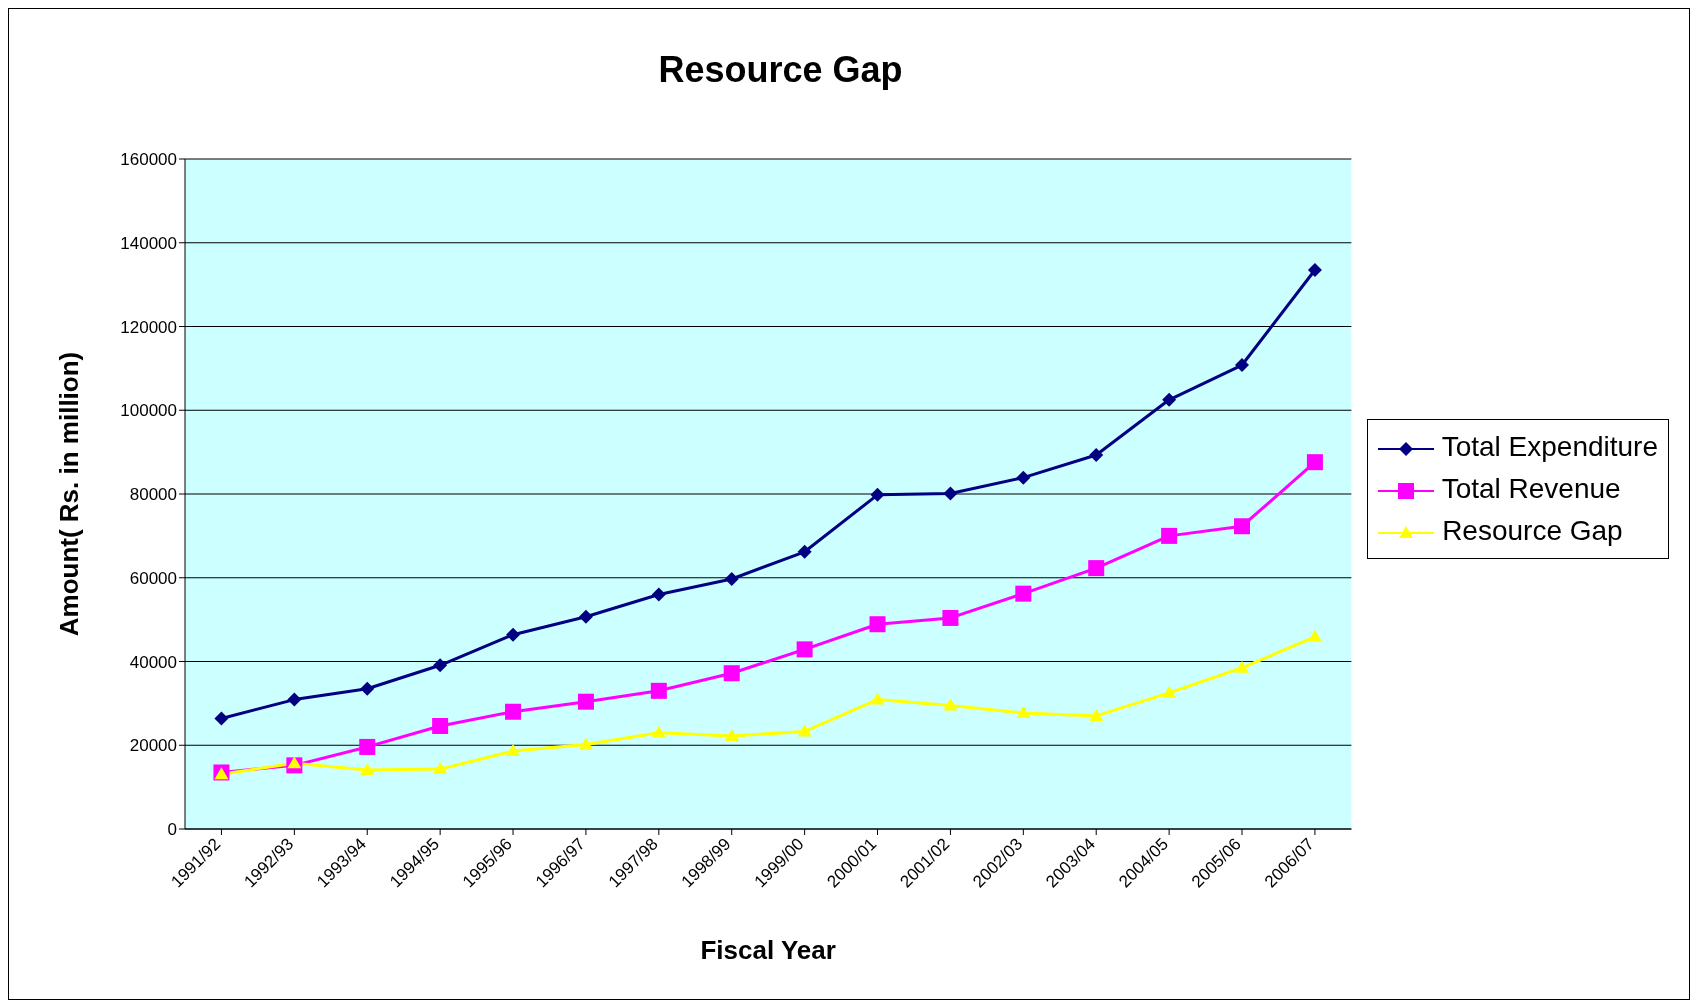 The width and height of the screenshot is (1697, 1007). What do you see at coordinates (148, 327) in the screenshot?
I see `y-tick-label: 120000` at bounding box center [148, 327].